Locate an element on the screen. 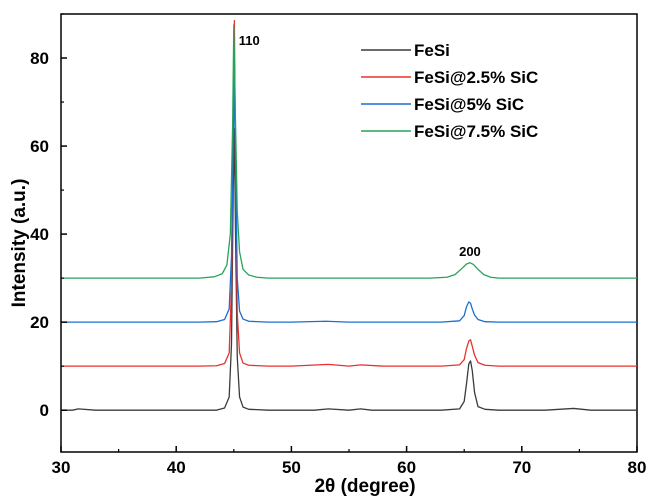  y-tick-label-3: 60 is located at coordinates (39, 146).